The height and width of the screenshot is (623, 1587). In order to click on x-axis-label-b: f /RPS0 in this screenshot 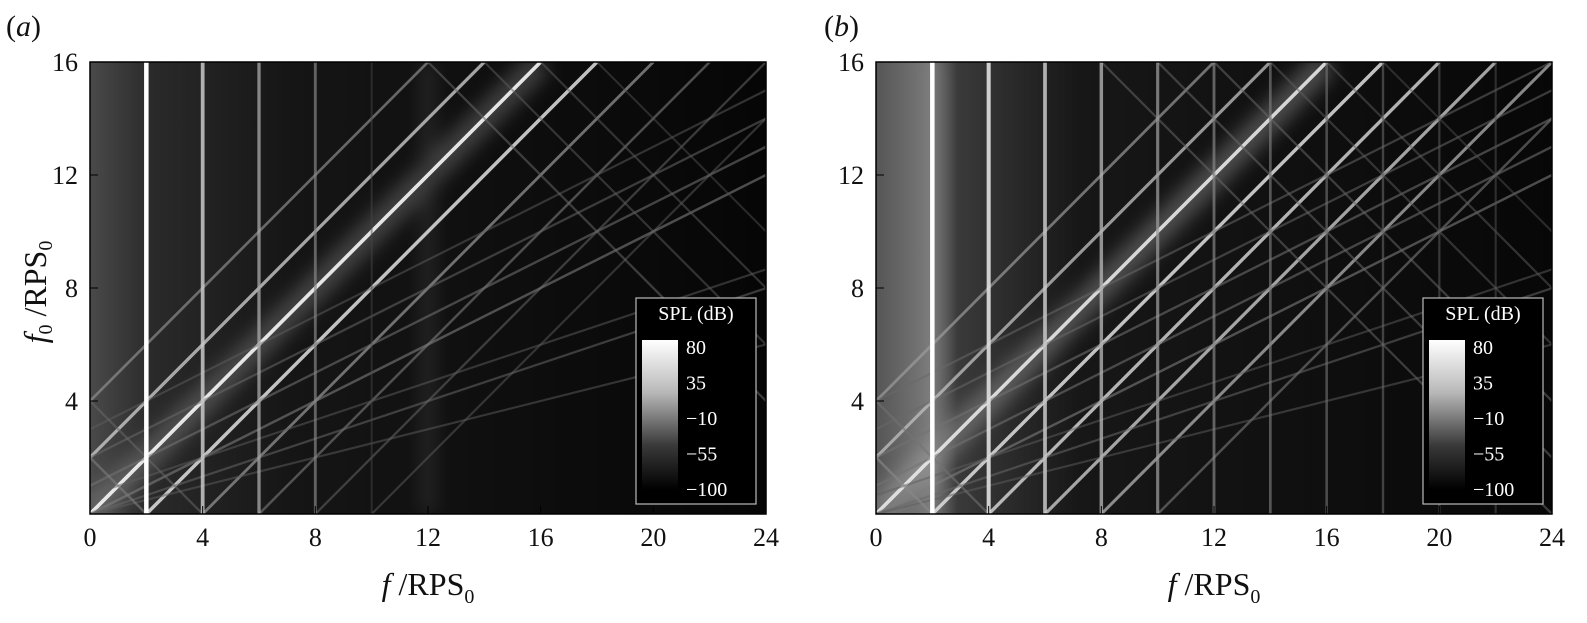, I will do `click(1214, 587)`.